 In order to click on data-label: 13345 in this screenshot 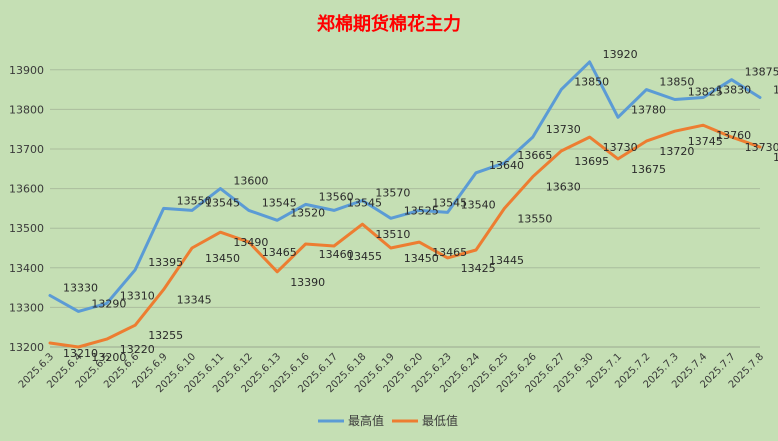, I will do `click(194, 300)`.